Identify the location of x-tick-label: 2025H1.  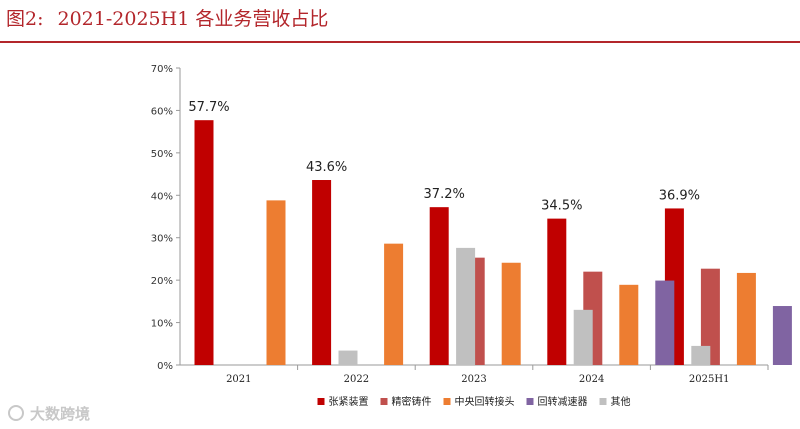
(709, 379).